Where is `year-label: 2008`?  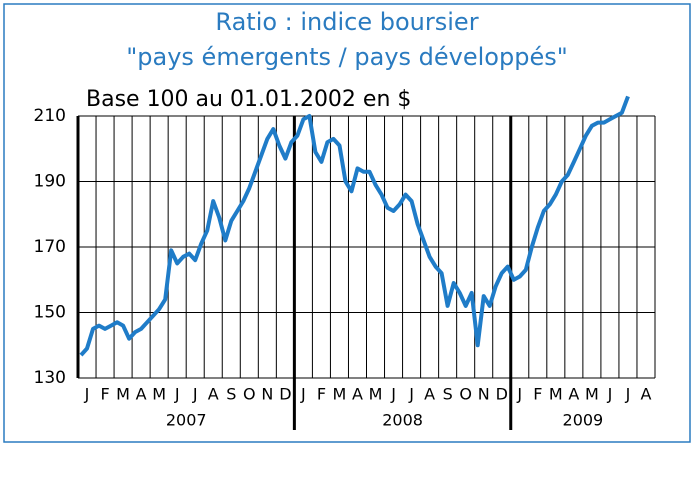
year-label: 2008 is located at coordinates (402, 420).